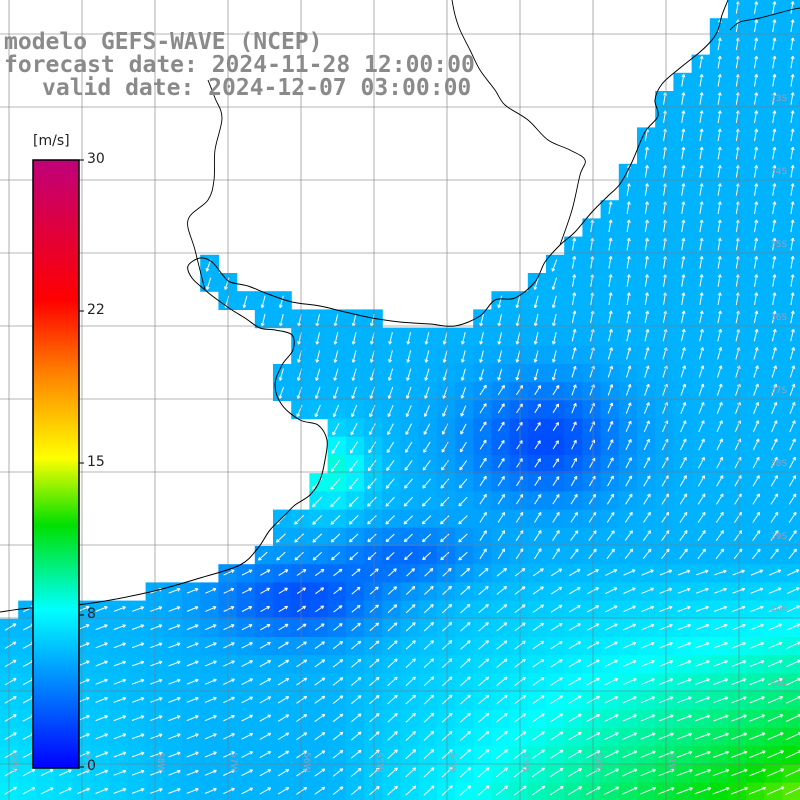  Describe the element at coordinates (96, 159) in the screenshot. I see `colorbar-tick-30: 30` at that location.